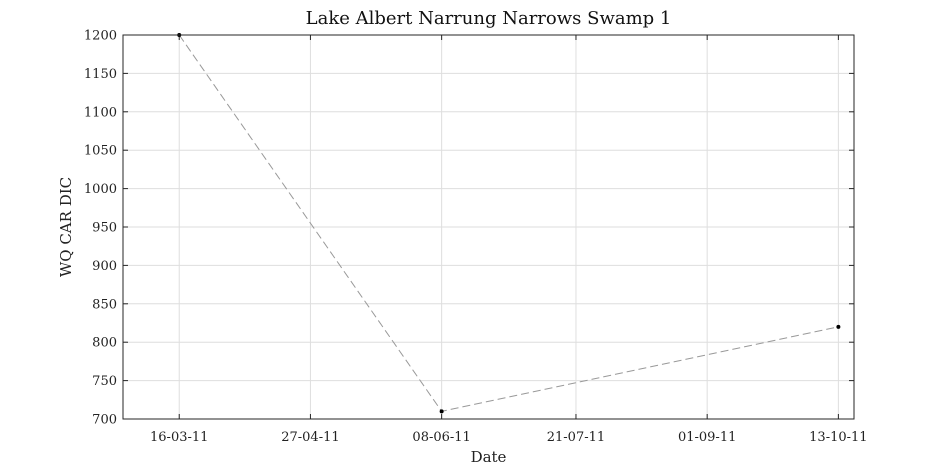 The image size is (945, 472). I want to click on y-tick-label: 950, so click(104, 228).